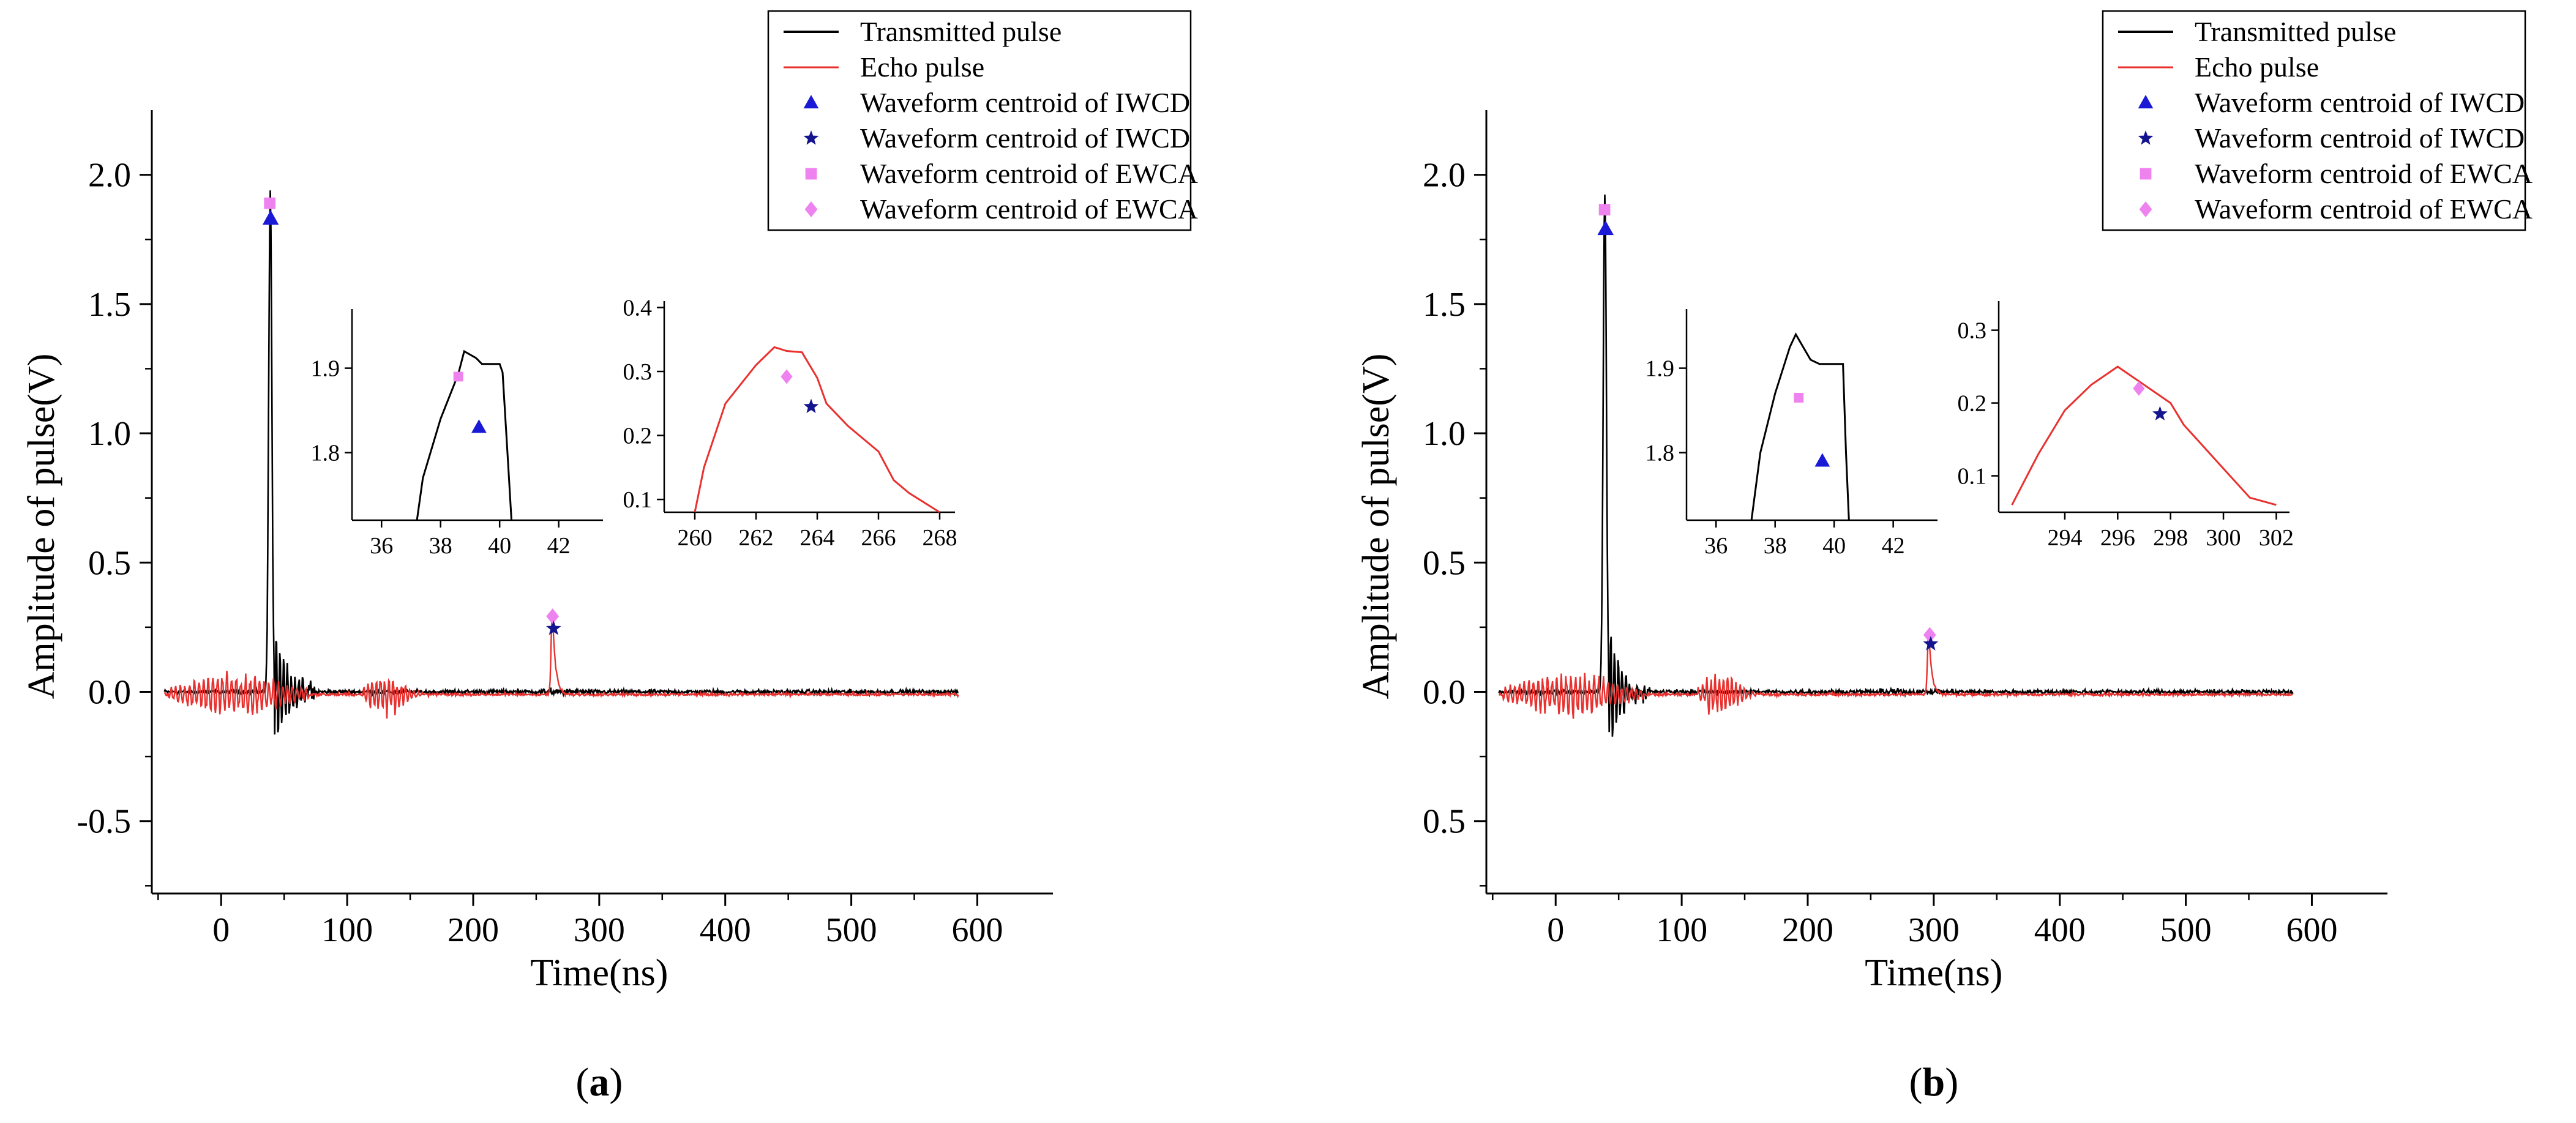  Describe the element at coordinates (441, 546) in the screenshot. I see `inset-x-tick-label: 38` at that location.